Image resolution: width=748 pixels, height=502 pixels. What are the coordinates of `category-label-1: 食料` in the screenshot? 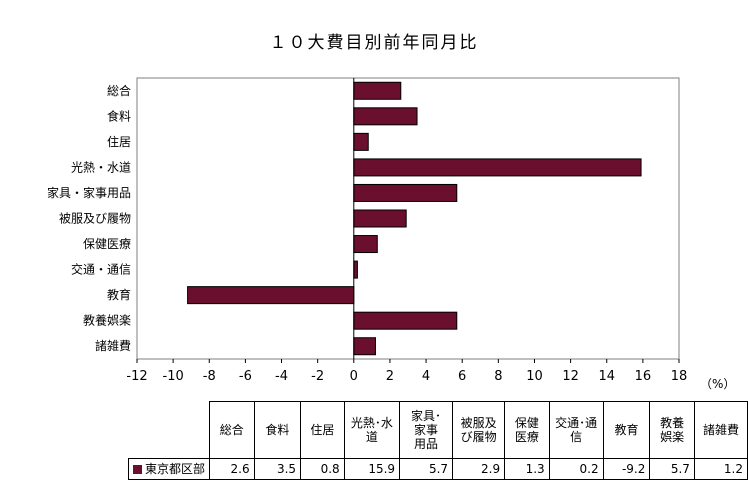 It's located at (119, 115).